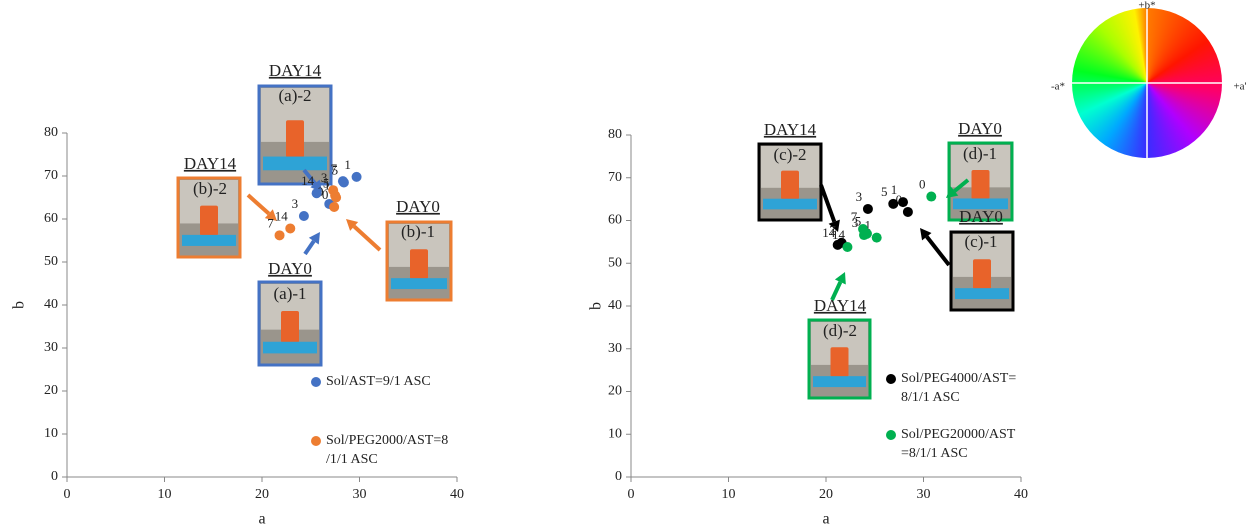 This screenshot has height=531, width=1252. Describe the element at coordinates (51, 218) in the screenshot. I see `y-tick-label: 60` at that location.